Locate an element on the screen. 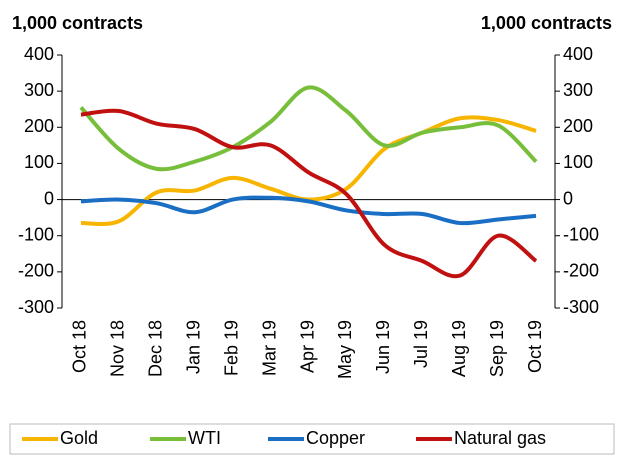 This screenshot has width=620, height=455. y2-tick-label: 0 is located at coordinates (568, 198).